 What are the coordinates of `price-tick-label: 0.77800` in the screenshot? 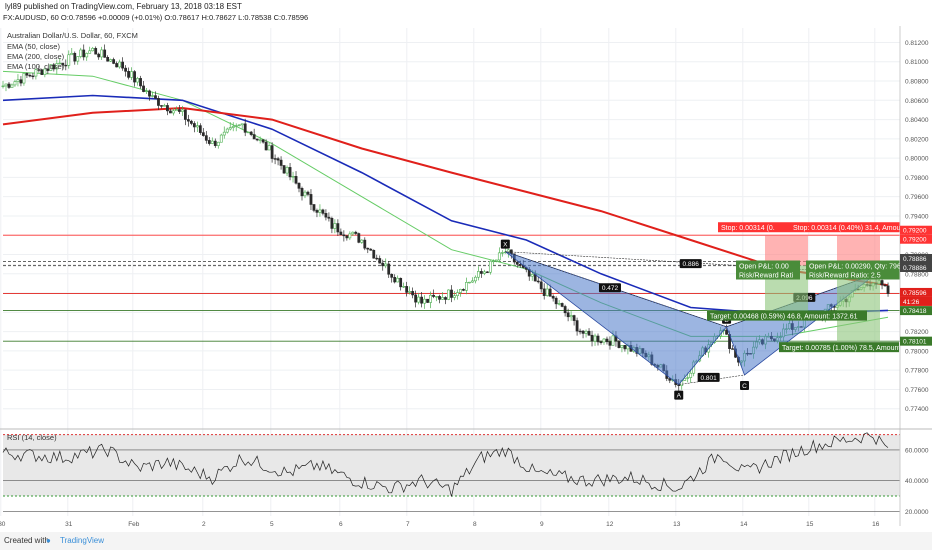 It's located at (917, 371).